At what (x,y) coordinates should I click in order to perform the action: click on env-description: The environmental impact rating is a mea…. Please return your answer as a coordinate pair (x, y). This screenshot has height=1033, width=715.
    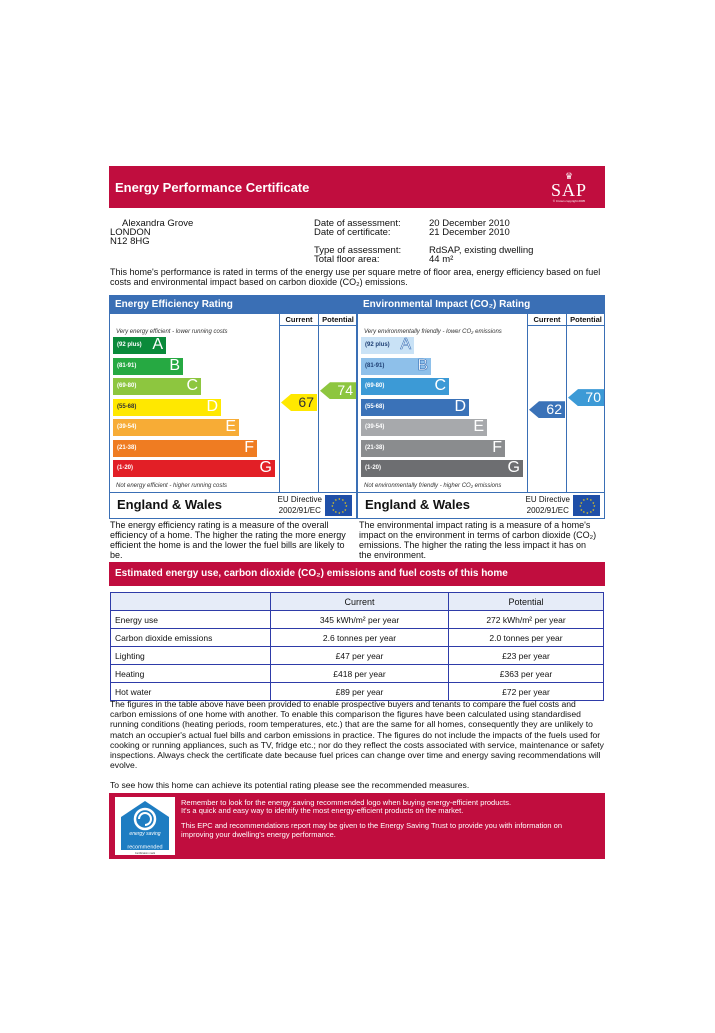
    Looking at the image, I should click on (478, 540).